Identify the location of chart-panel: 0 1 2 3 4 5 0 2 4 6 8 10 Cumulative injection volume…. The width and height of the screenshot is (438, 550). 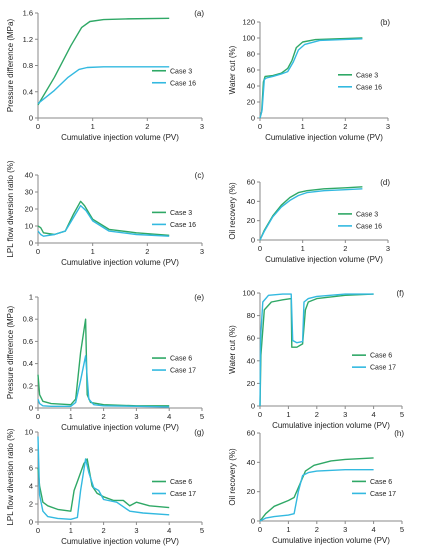
(105, 487).